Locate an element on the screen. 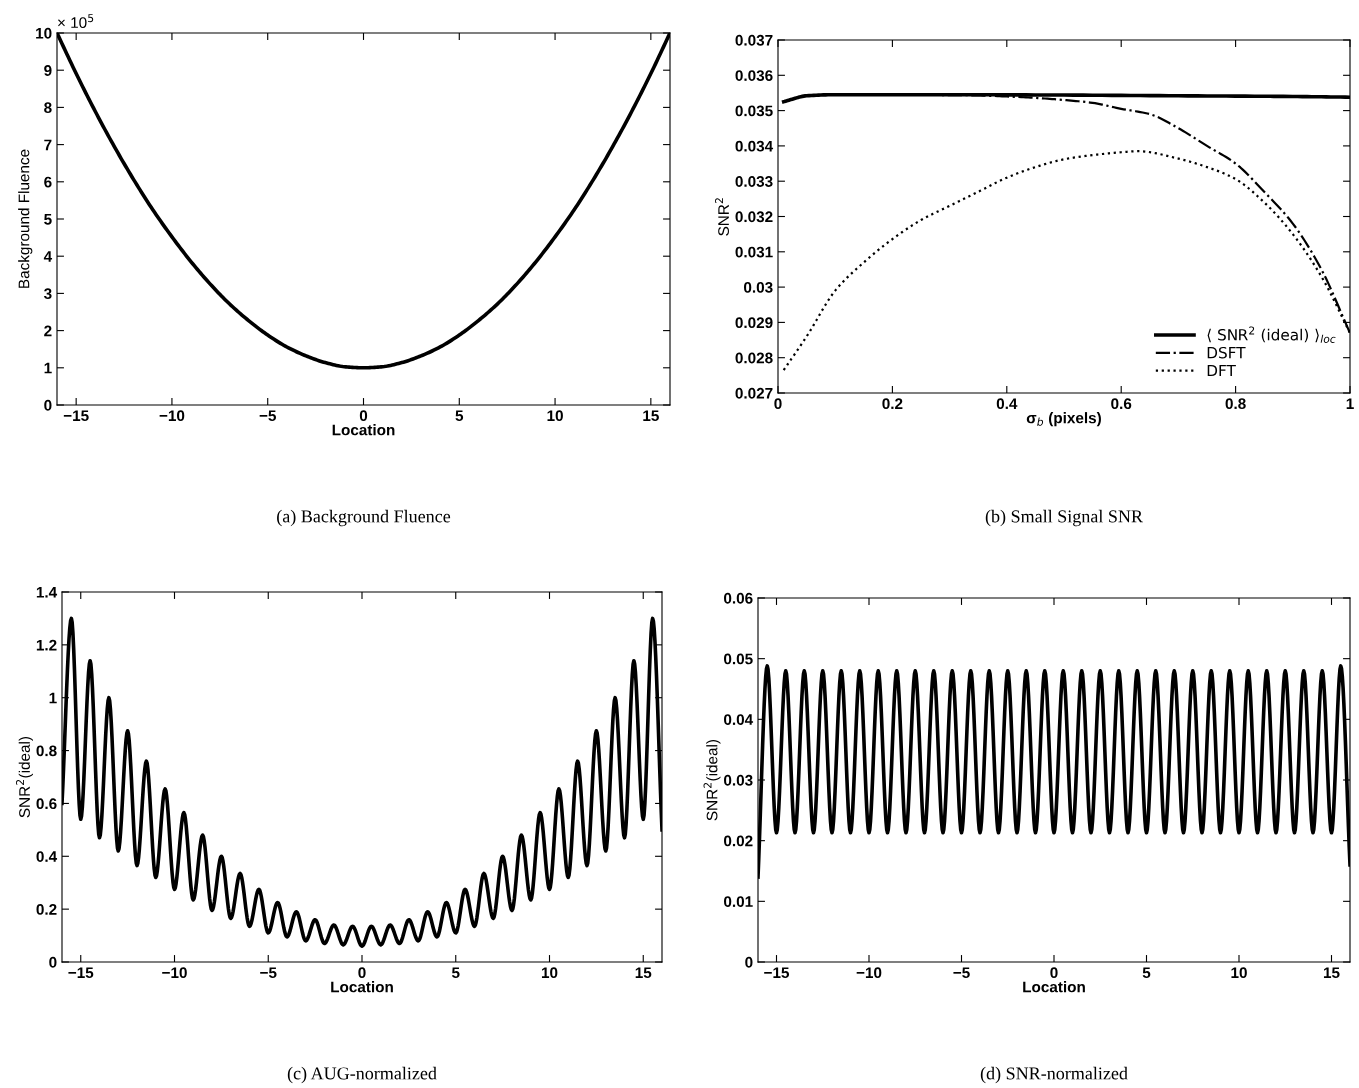  y-tick-label: 0.05 is located at coordinates (738, 659).